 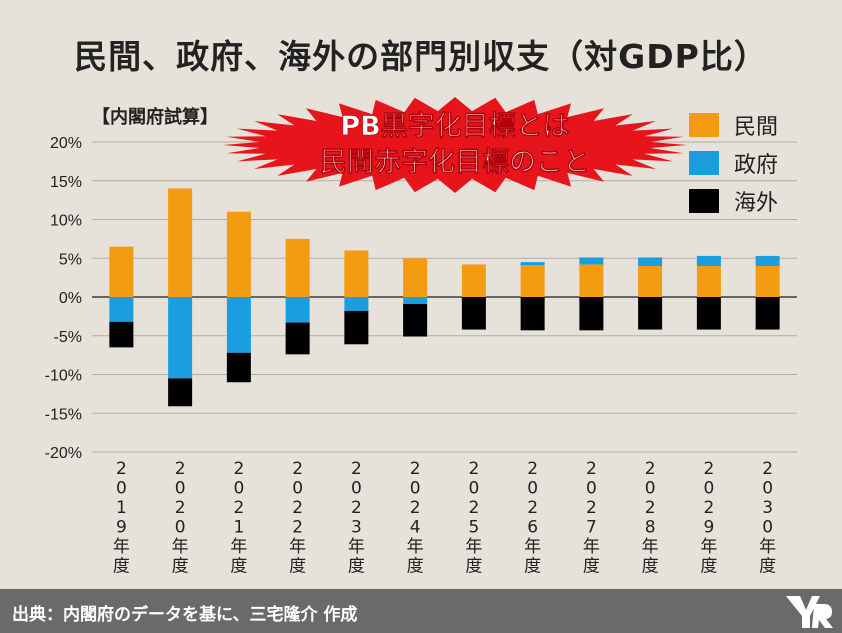 What do you see at coordinates (185, 615) in the screenshot?
I see `source-note: 出典：内閣府のデータを基に、三宅隆介 作成` at bounding box center [185, 615].